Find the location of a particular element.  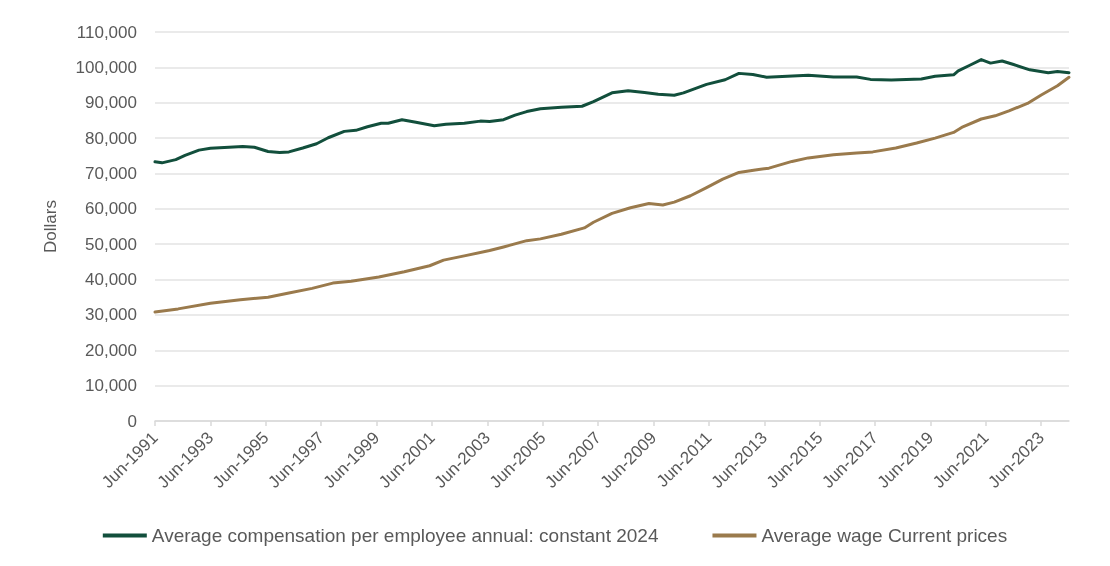

y-tick-label: 100,000 is located at coordinates (106, 67).